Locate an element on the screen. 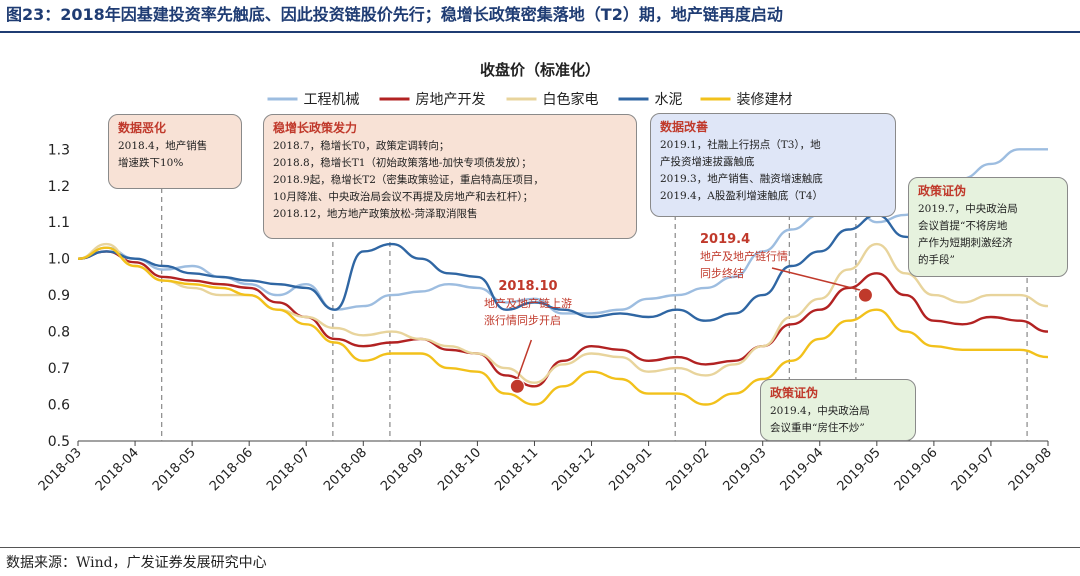 The width and height of the screenshot is (1080, 576). annotation-line: 2019.4，中央政治局 is located at coordinates (820, 411).